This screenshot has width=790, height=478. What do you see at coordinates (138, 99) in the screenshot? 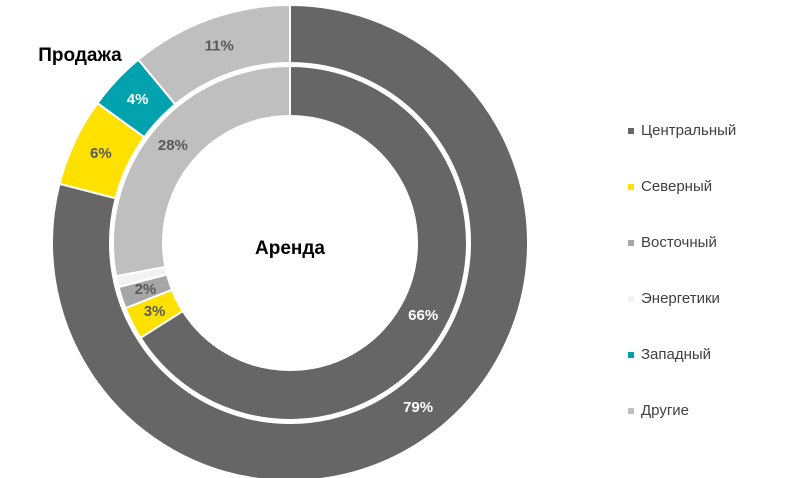
I see `data-label: 4%` at bounding box center [138, 99].